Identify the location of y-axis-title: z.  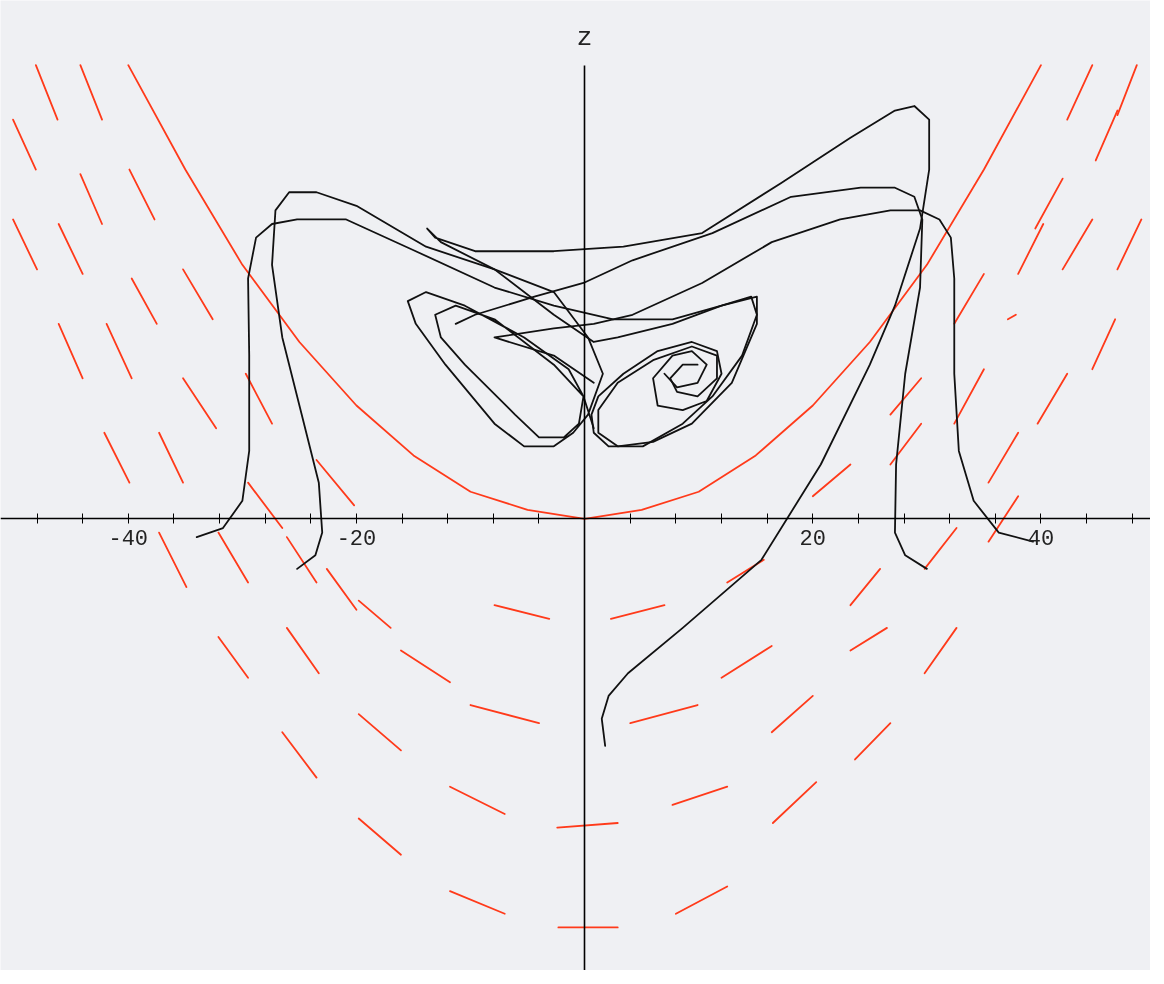
(584, 38).